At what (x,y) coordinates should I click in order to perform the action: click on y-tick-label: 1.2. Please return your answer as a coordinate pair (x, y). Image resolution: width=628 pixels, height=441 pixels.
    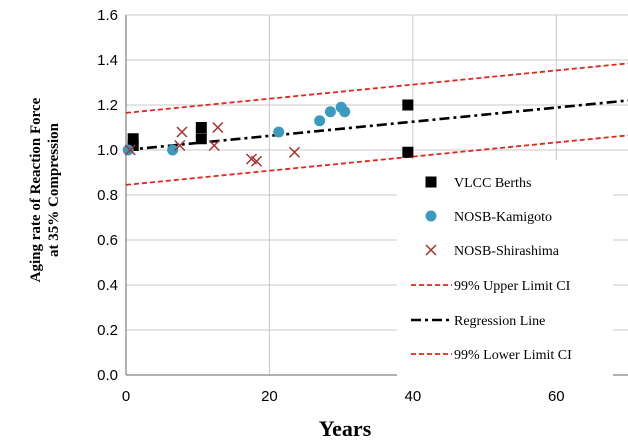
    Looking at the image, I should click on (107, 105).